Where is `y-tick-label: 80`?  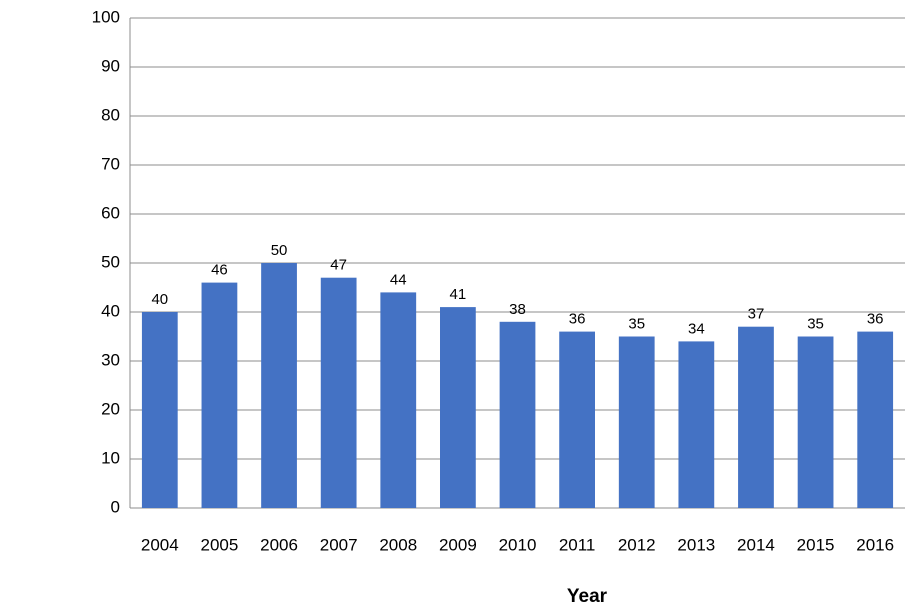
y-tick-label: 80 is located at coordinates (110, 114).